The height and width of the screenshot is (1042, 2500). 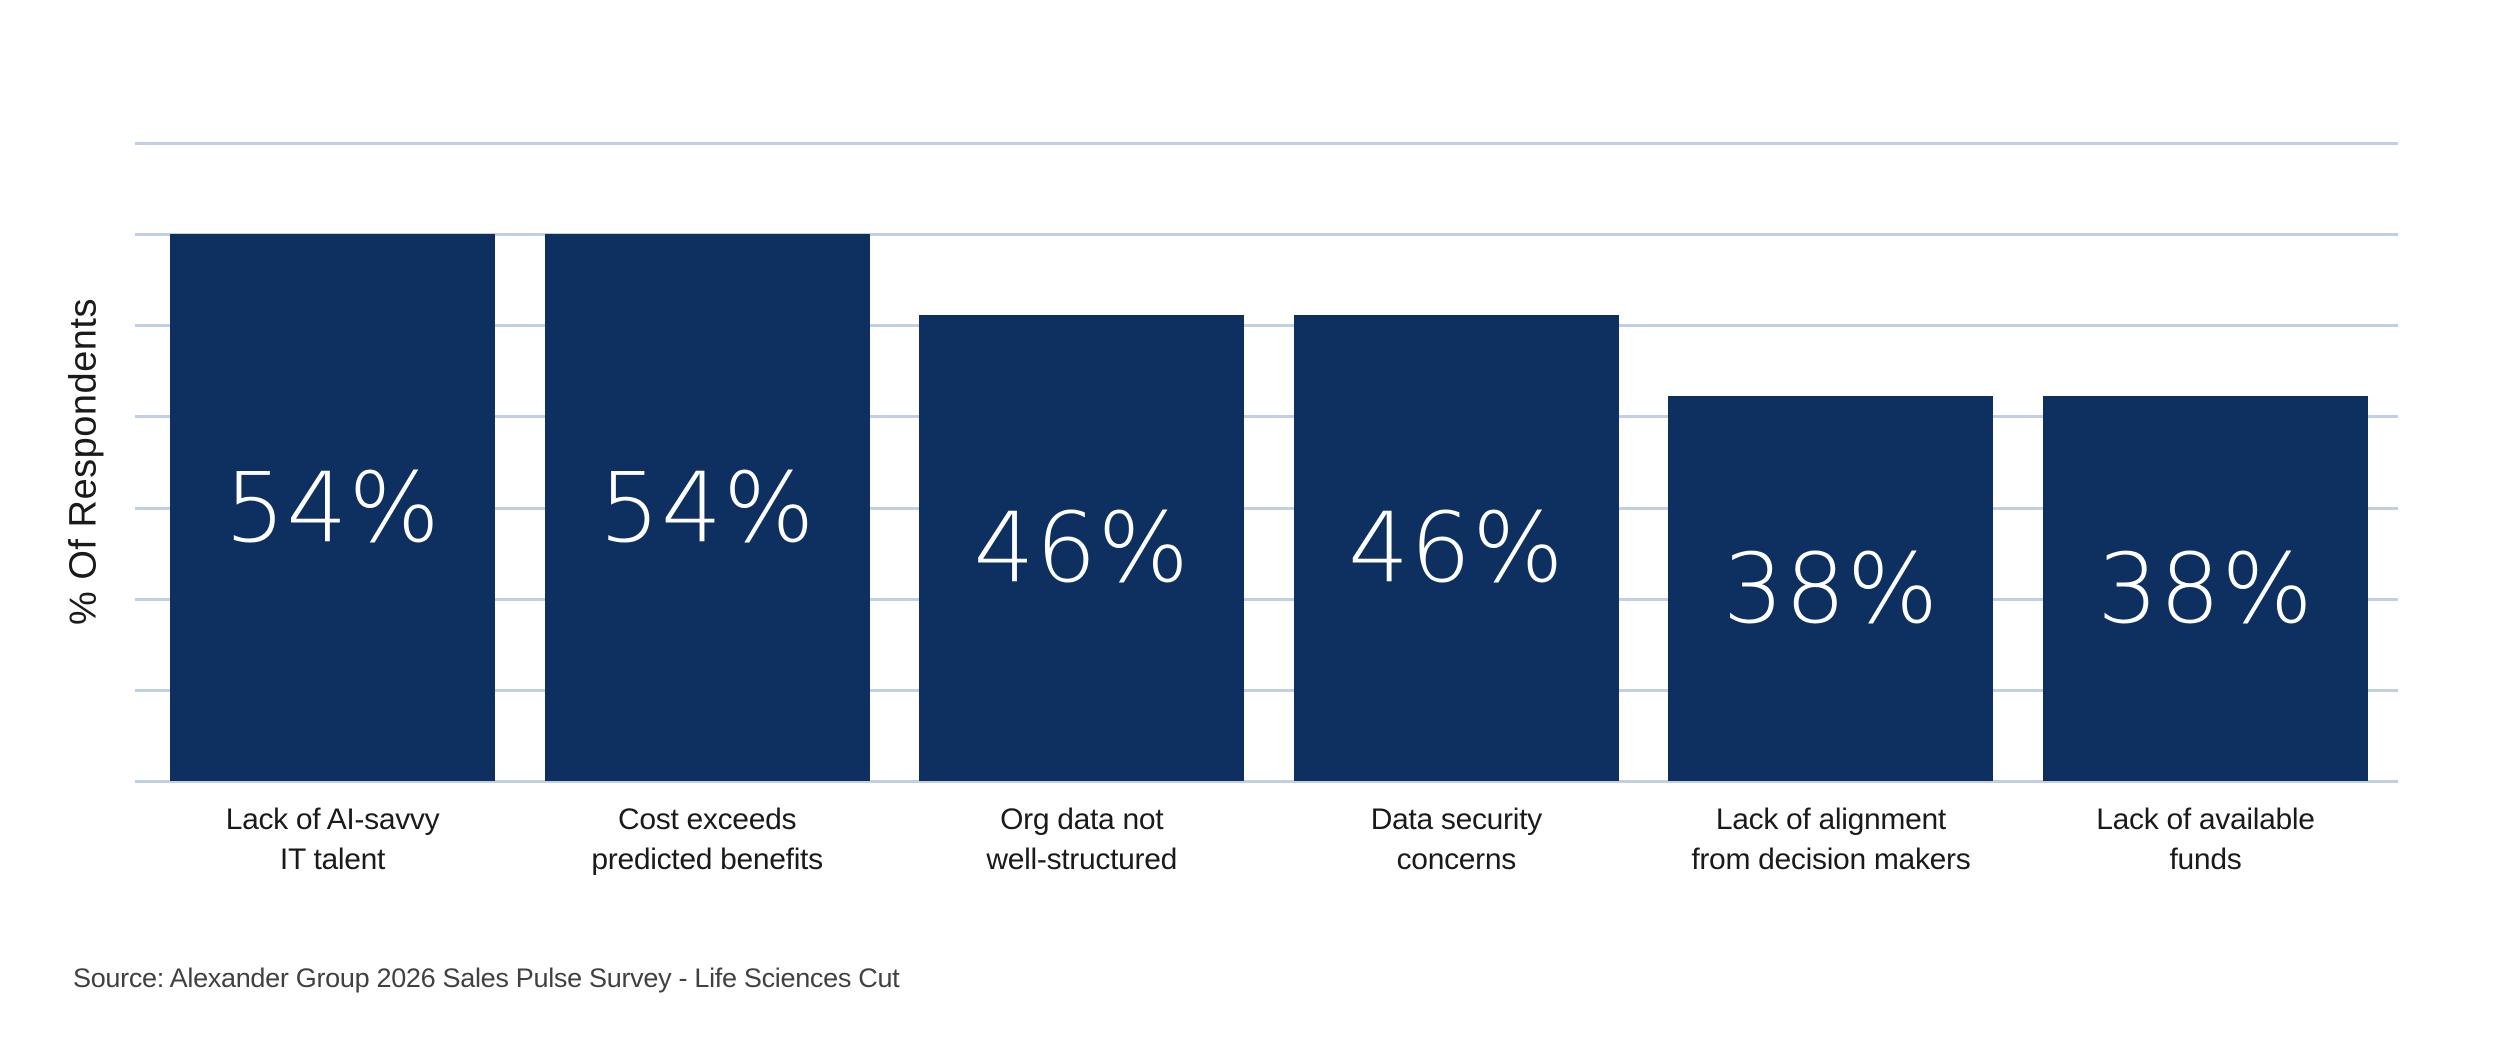 I want to click on x-axis-label-line: predicted benefits, so click(x=707, y=859).